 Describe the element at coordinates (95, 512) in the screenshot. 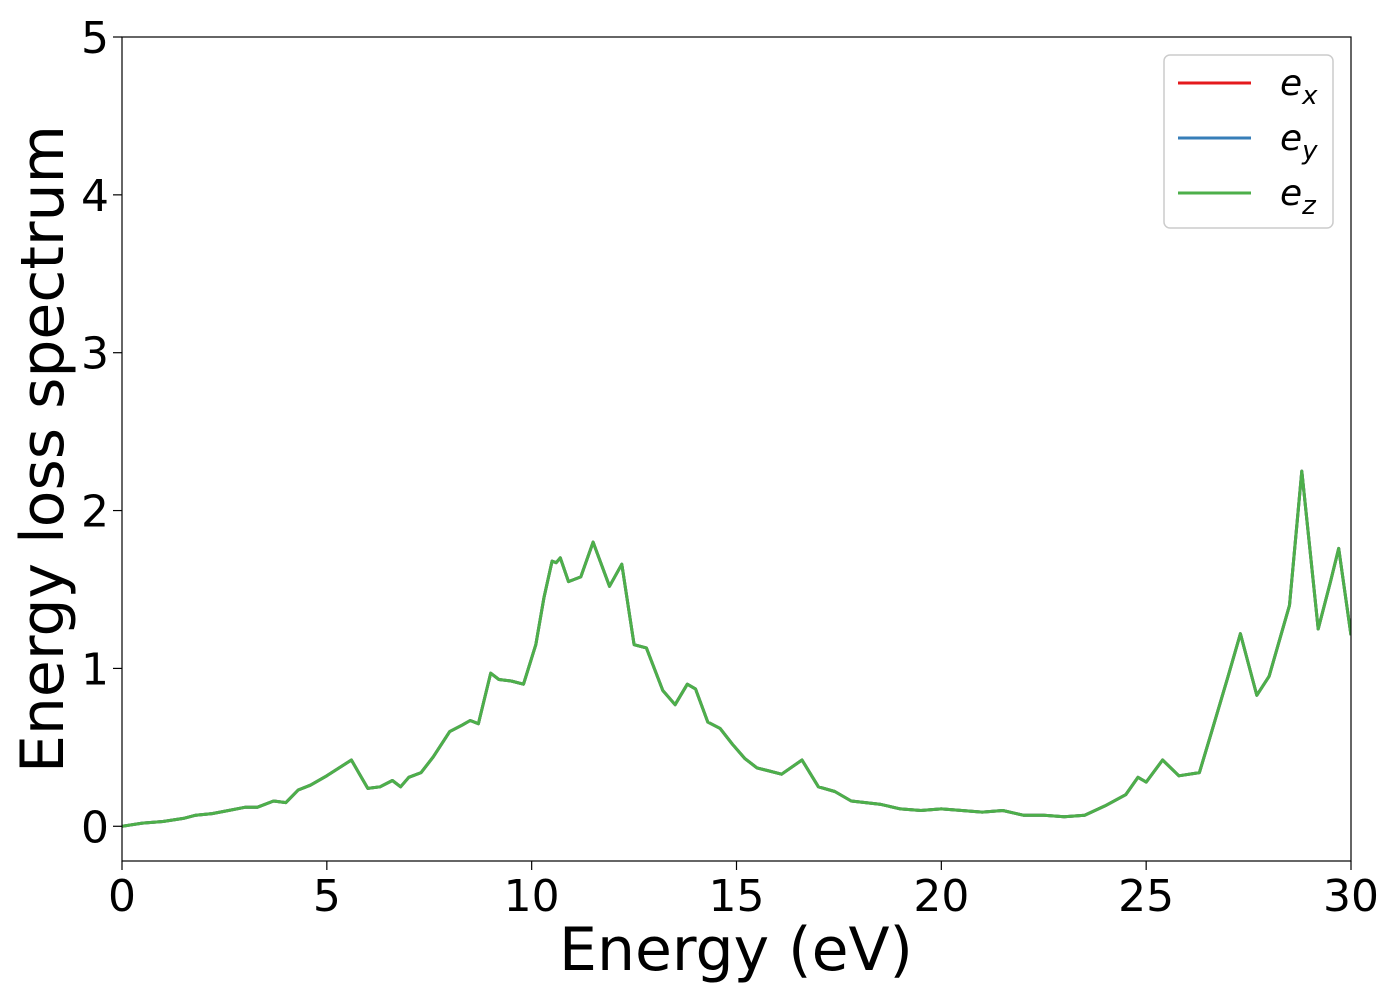

I see `y-tick-label: 2` at that location.